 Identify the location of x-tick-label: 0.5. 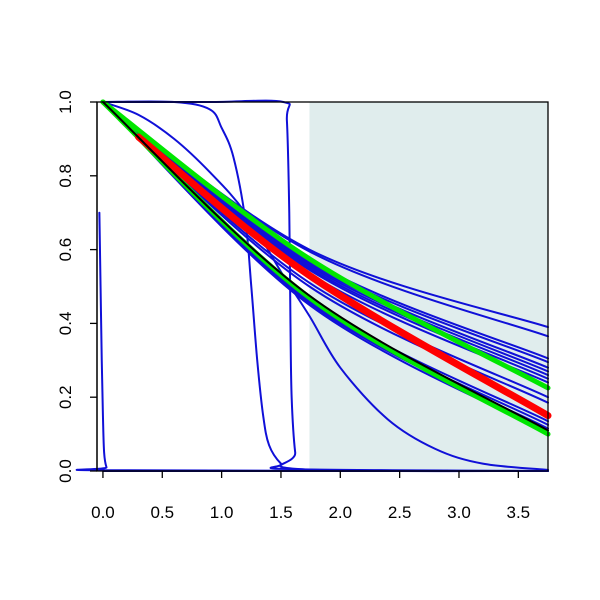
(162, 512).